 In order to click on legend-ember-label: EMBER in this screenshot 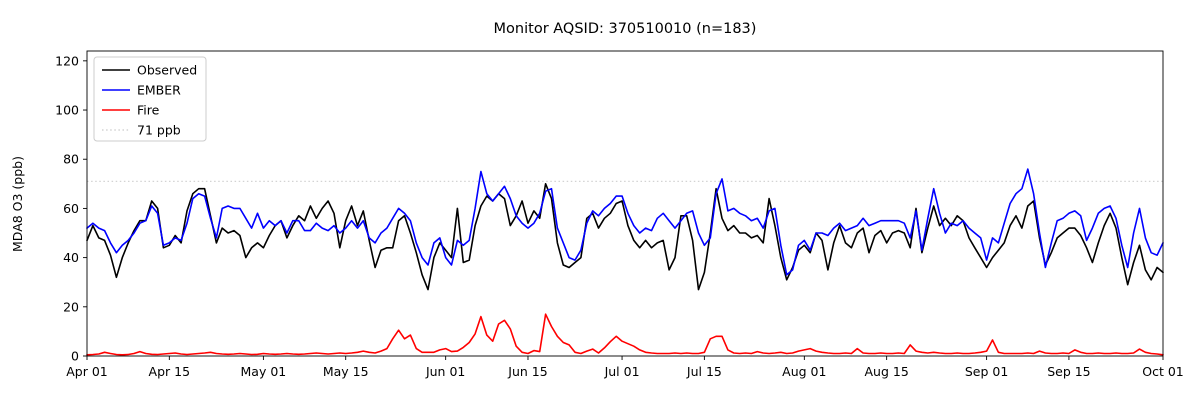, I will do `click(159, 90)`.